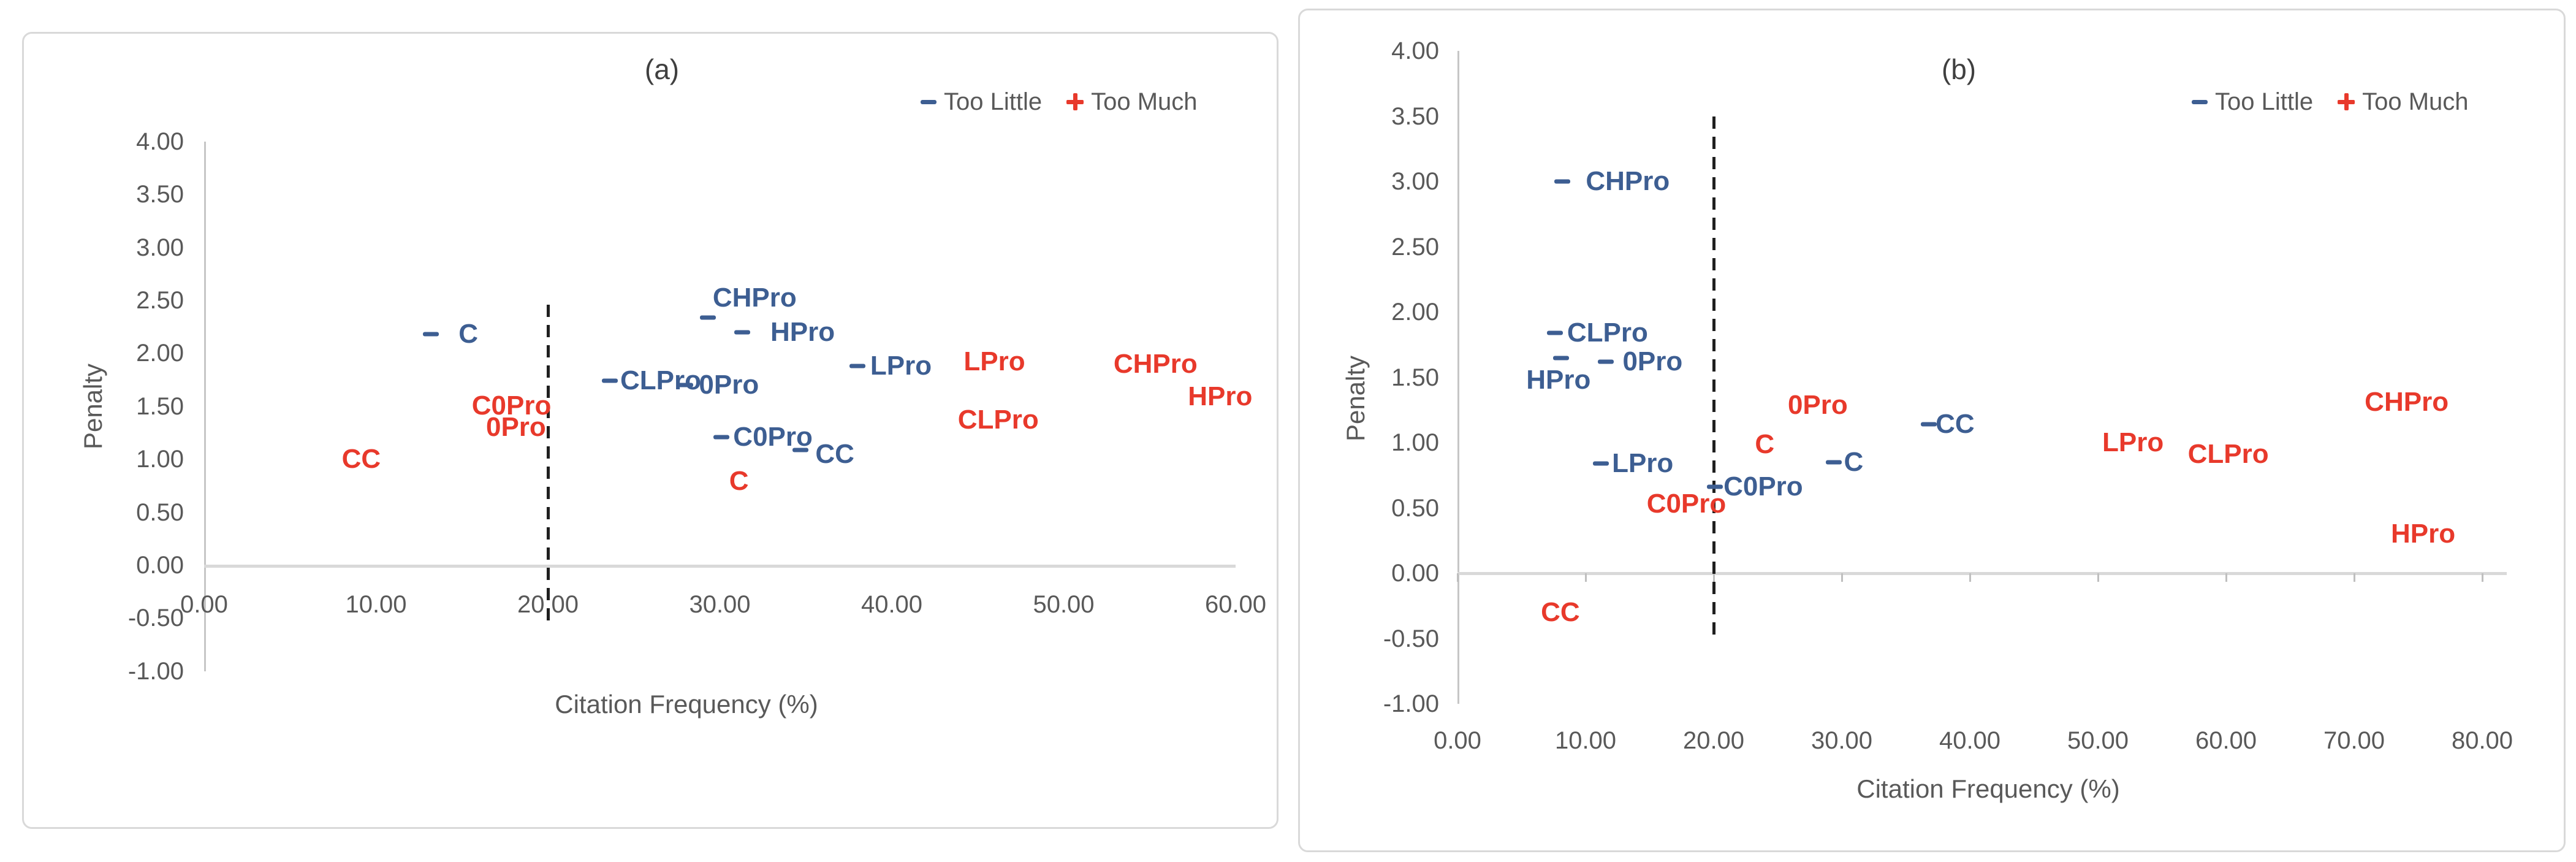 The width and height of the screenshot is (2576, 862). What do you see at coordinates (2354, 741) in the screenshot?
I see `chart-b-x-tick-label: 70.00` at bounding box center [2354, 741].